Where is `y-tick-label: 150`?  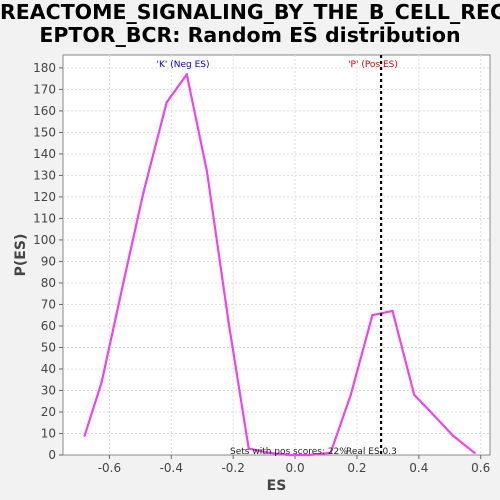
y-tick-label: 150 is located at coordinates (44, 132).